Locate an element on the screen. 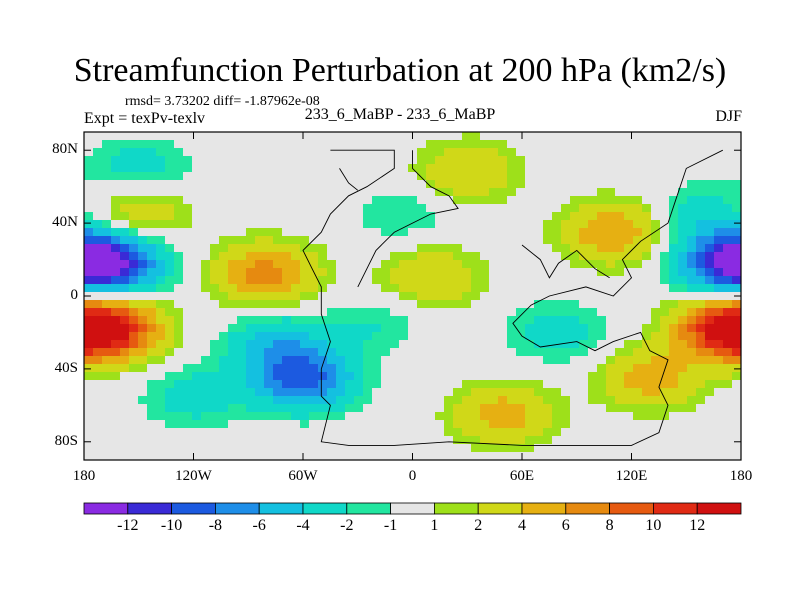 The height and width of the screenshot is (600, 800). colorbar-swatch is located at coordinates (150, 508).